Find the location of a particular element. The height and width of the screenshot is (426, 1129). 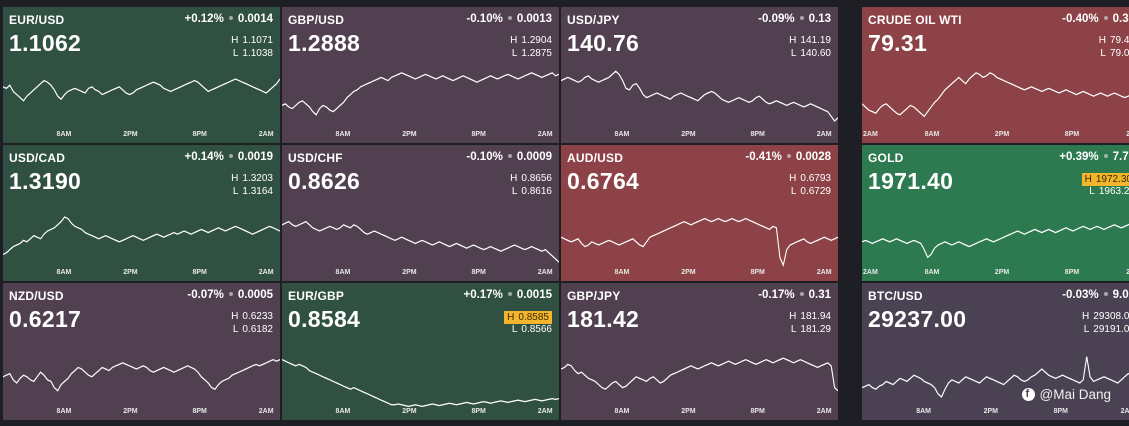

change-readout: -0.40% 0.32 is located at coordinates (1095, 19).